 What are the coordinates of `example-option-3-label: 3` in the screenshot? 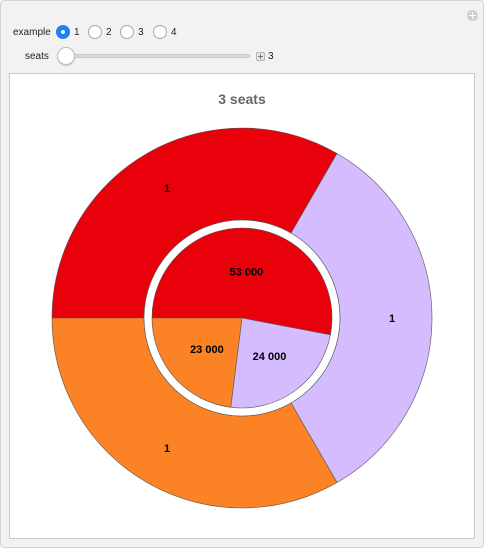 It's located at (141, 32).